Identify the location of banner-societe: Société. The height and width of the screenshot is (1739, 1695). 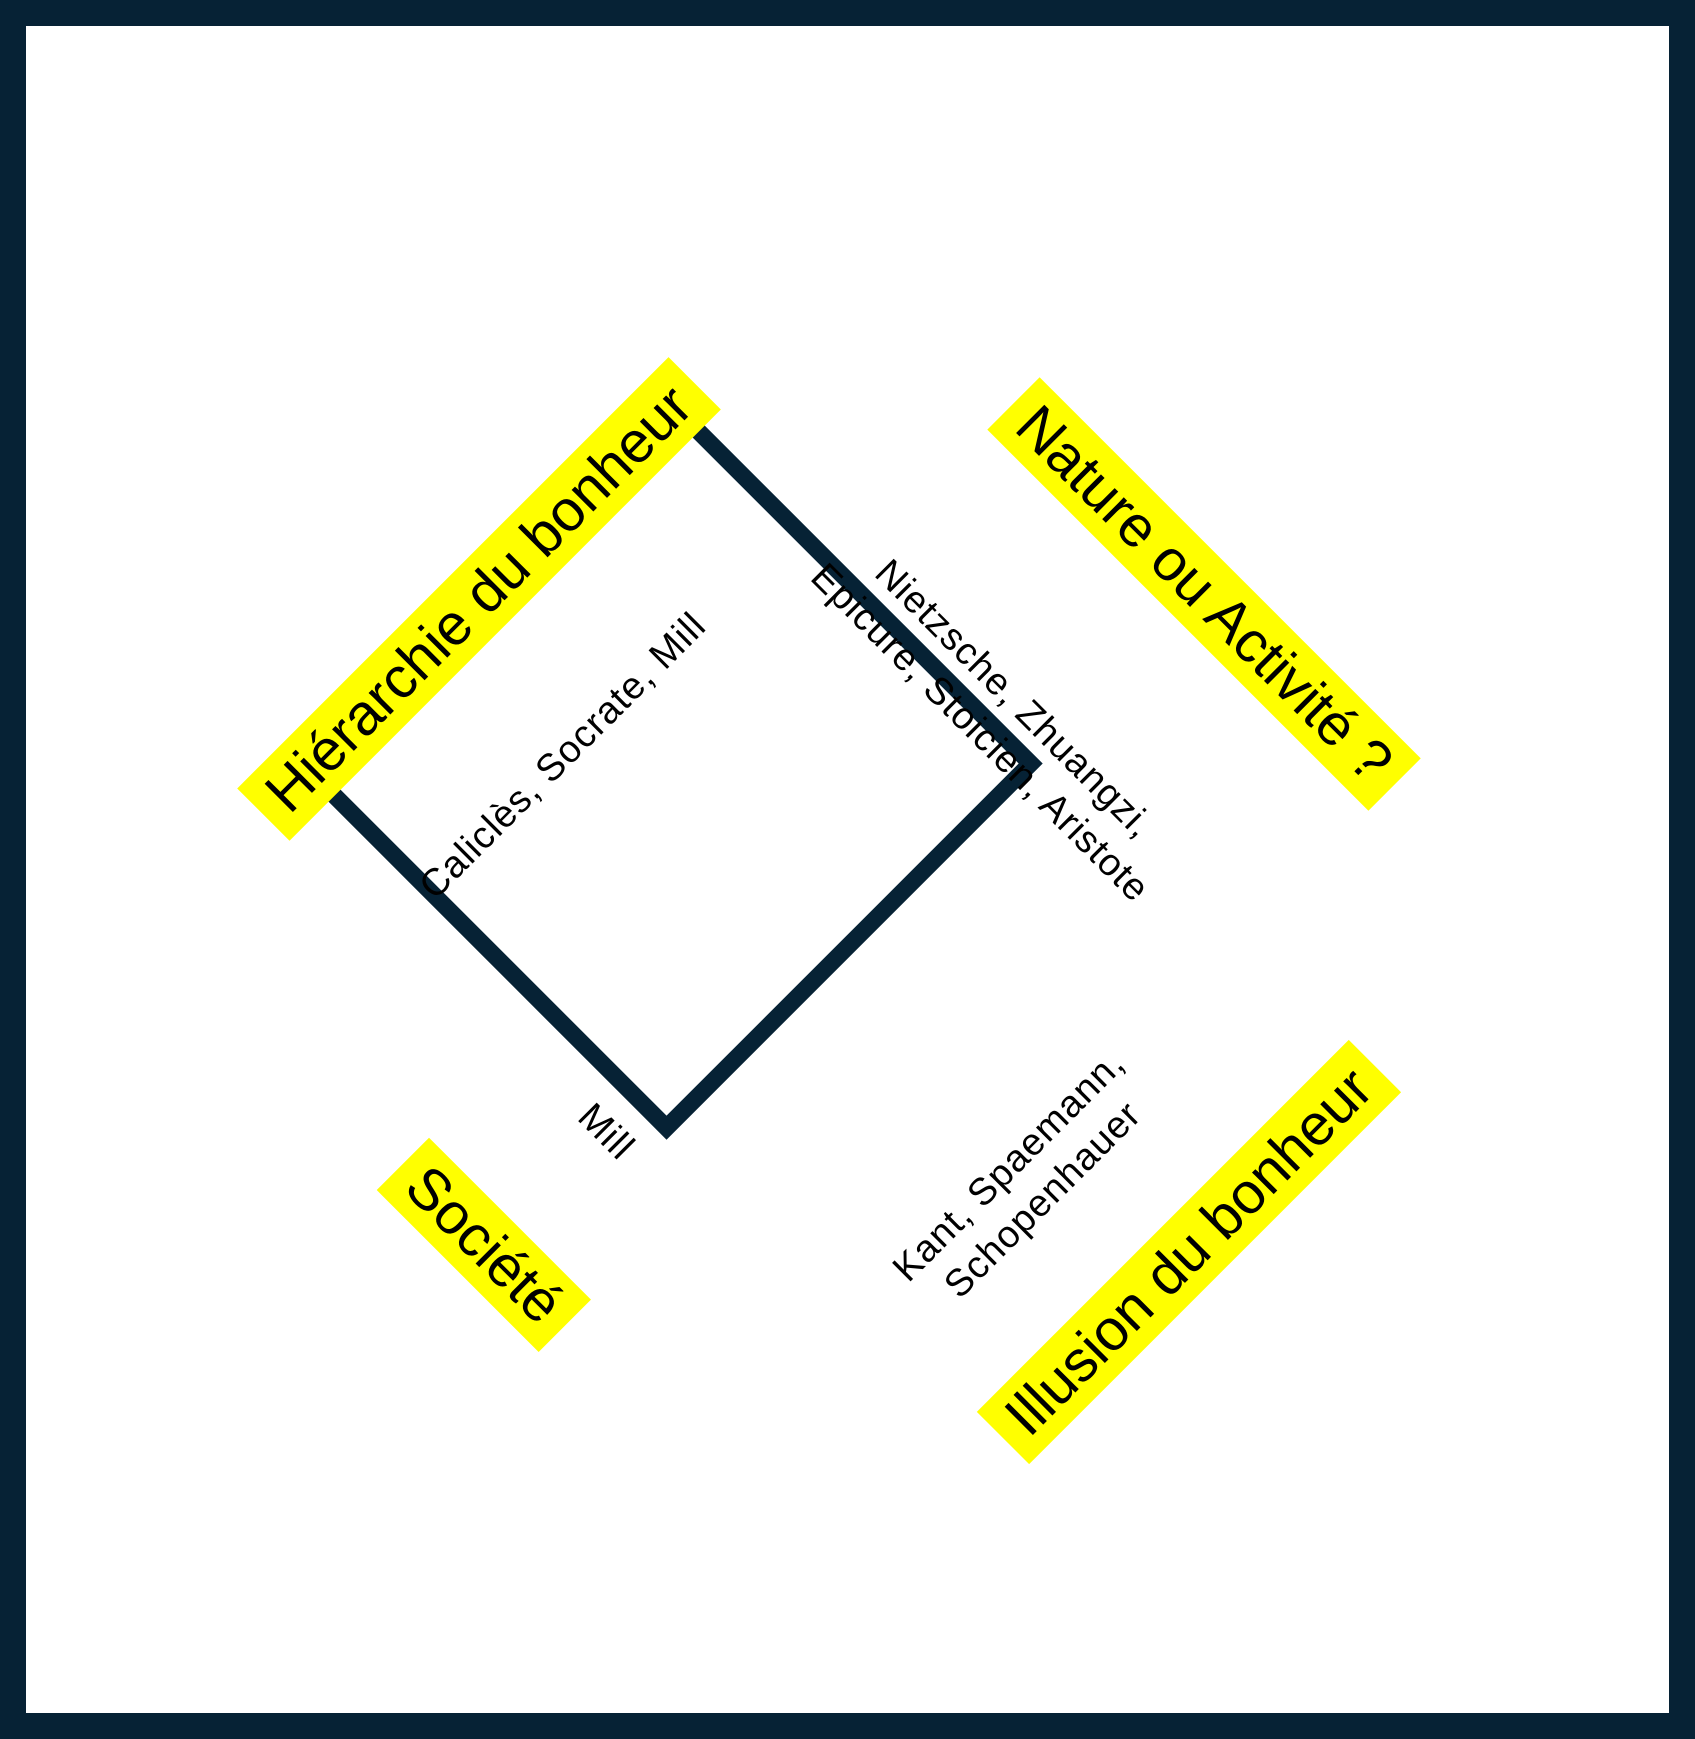
(484, 1245).